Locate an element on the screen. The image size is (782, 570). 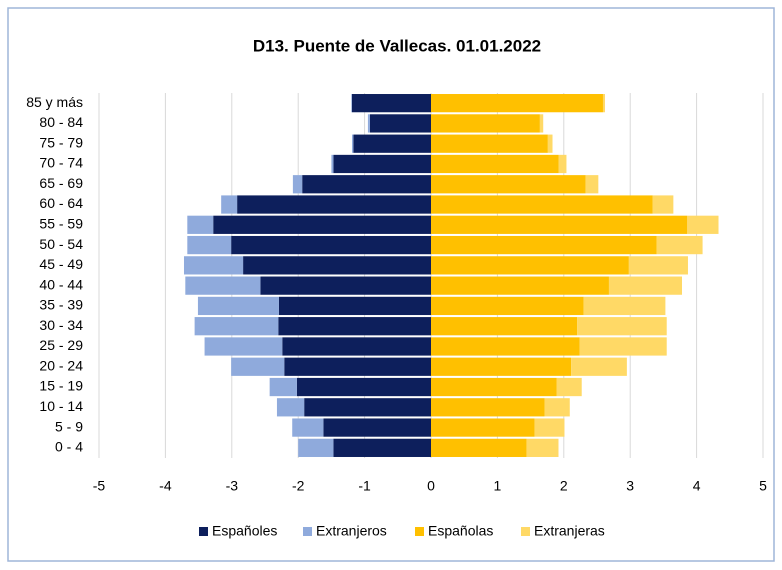
x-tick-label: 1 is located at coordinates (498, 486).